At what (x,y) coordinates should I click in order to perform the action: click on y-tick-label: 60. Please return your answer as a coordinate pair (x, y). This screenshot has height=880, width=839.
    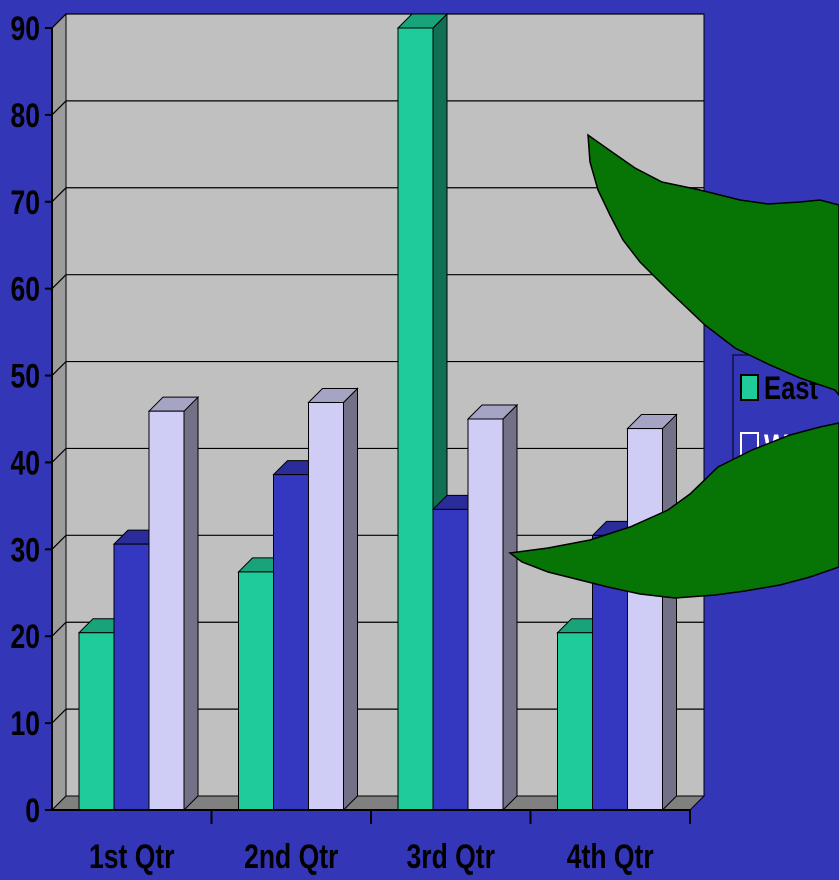
    Looking at the image, I should click on (25, 290).